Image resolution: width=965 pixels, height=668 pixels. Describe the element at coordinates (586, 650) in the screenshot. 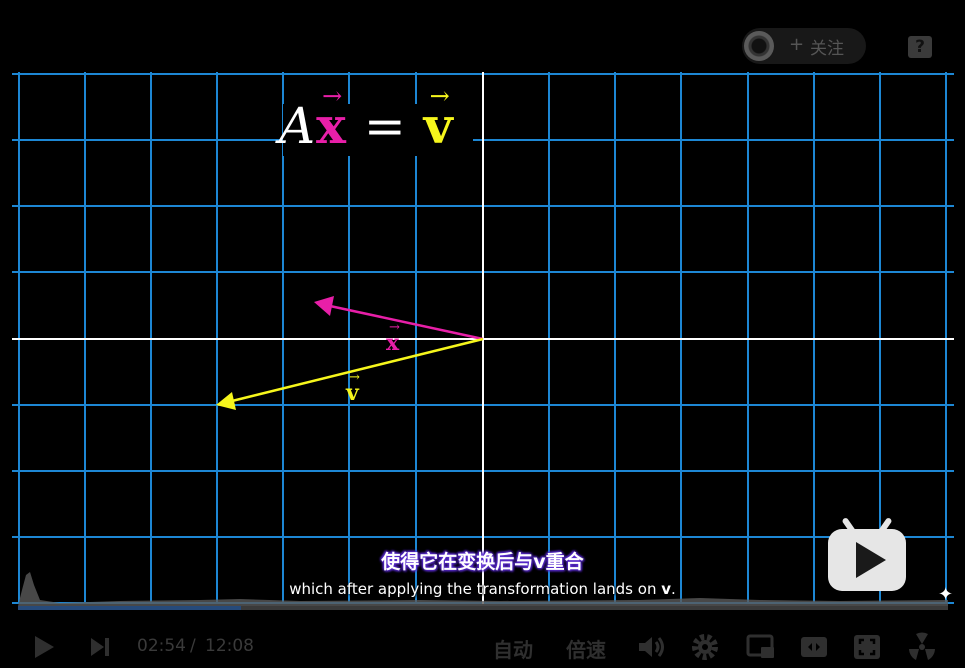

I see `playback-speed-button: 倍速` at that location.